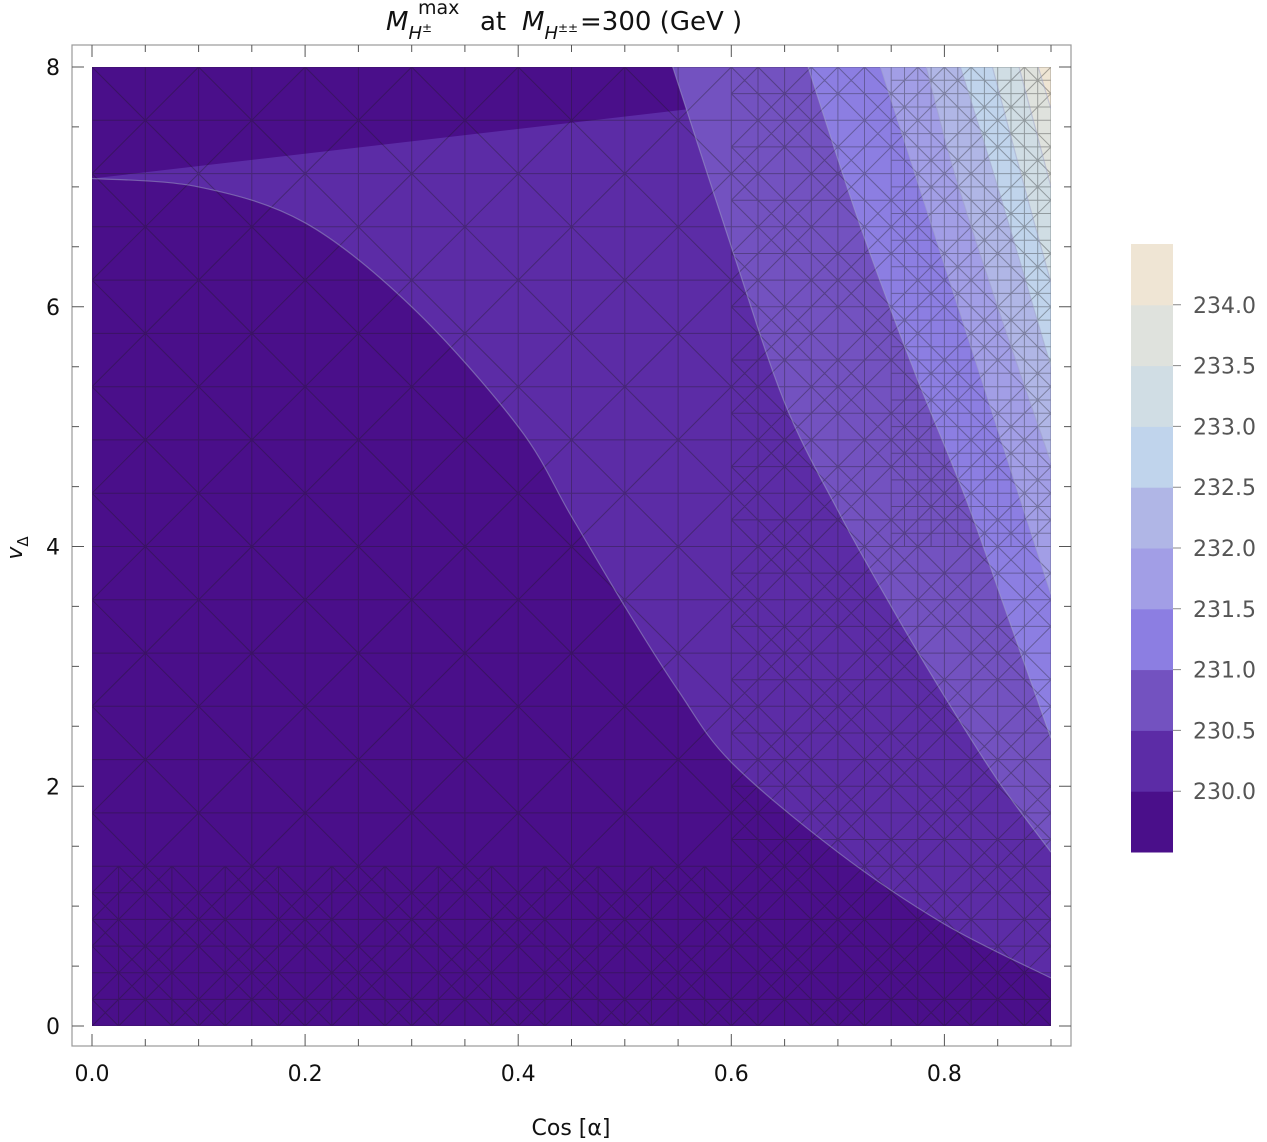 The width and height of the screenshot is (1267, 1142). Describe the element at coordinates (1224, 488) in the screenshot. I see `legend-tick-label: 232.5` at that location.